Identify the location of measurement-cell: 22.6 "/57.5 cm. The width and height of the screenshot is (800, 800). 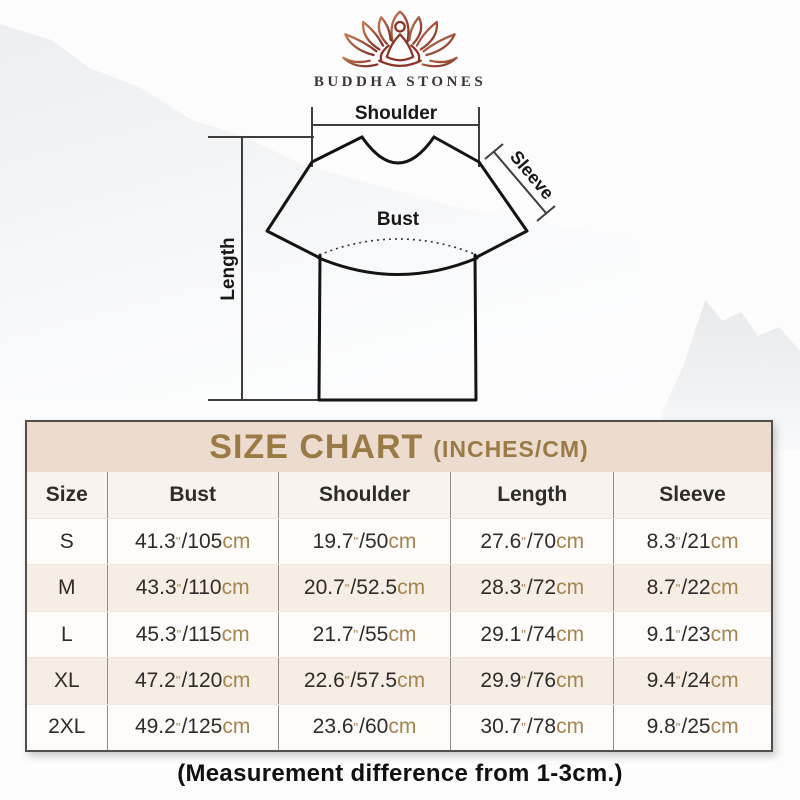
(364, 681).